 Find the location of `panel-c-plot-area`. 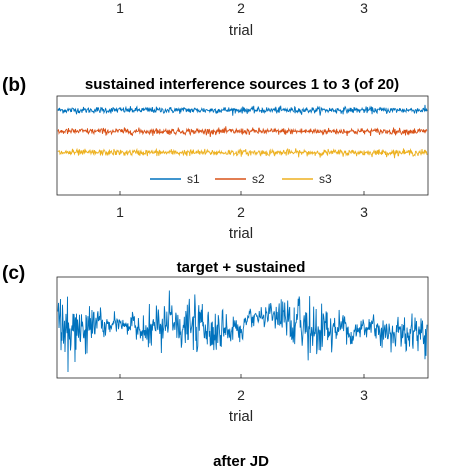

panel-c-plot-area is located at coordinates (242, 331).